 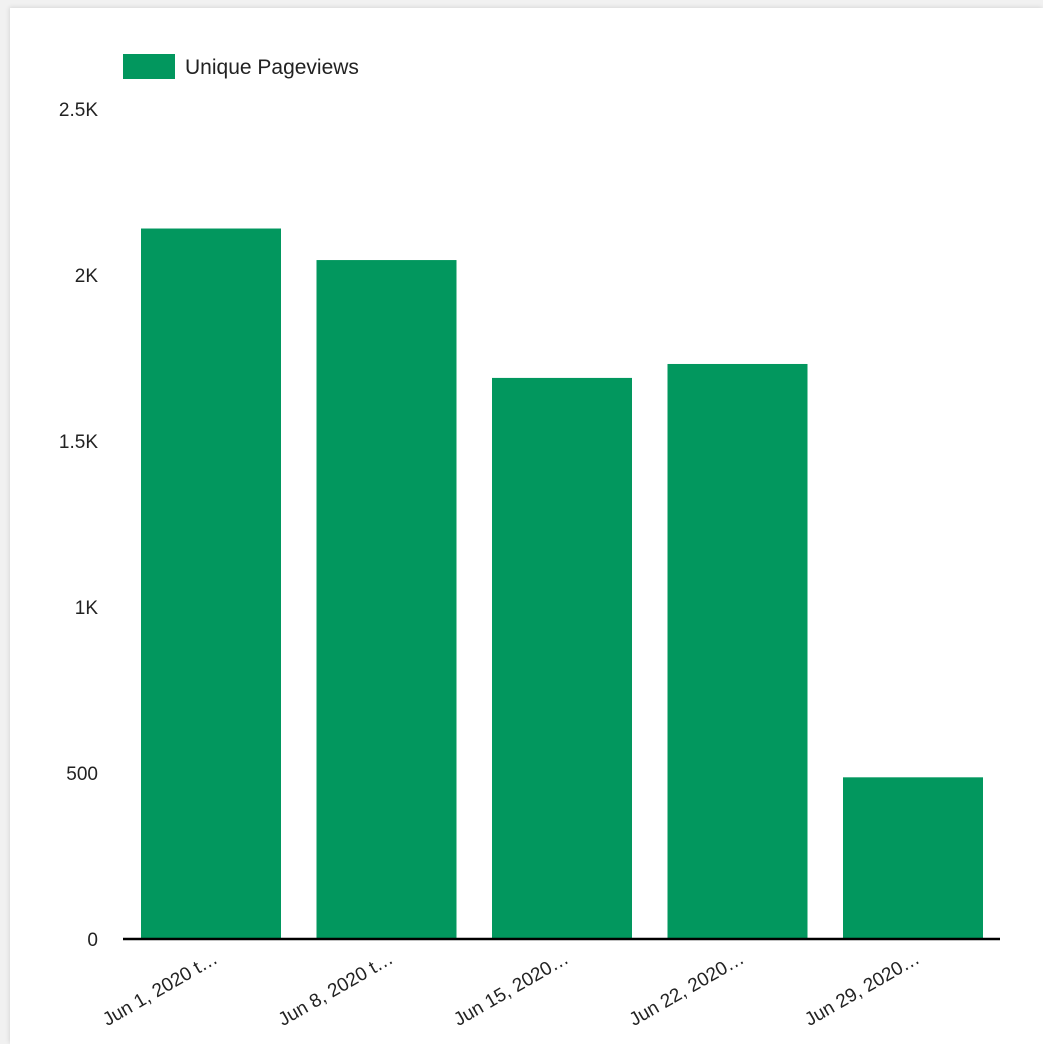 I want to click on y-tick-label: 1.5K, so click(x=78, y=442).